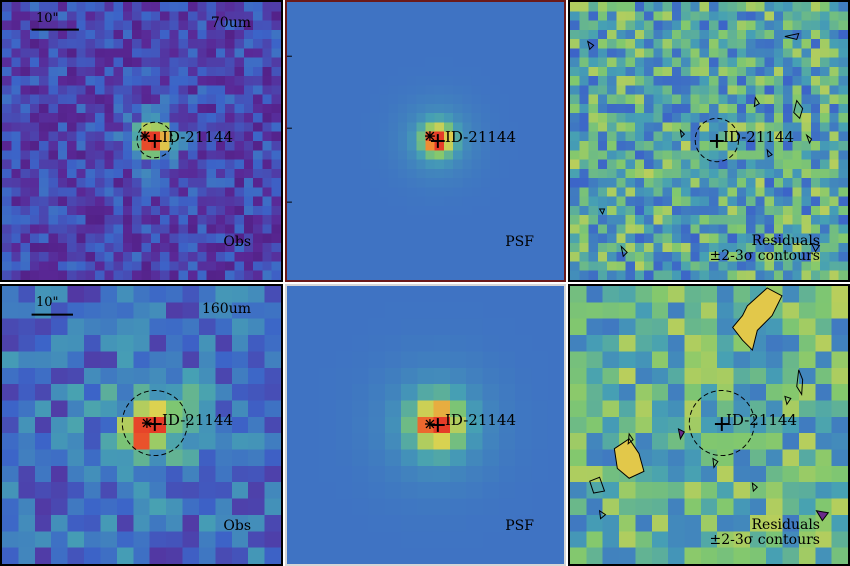 Image resolution: width=850 pixels, height=566 pixels. Describe the element at coordinates (109, 385) in the screenshot. I see `overlay-160um-obs` at that location.